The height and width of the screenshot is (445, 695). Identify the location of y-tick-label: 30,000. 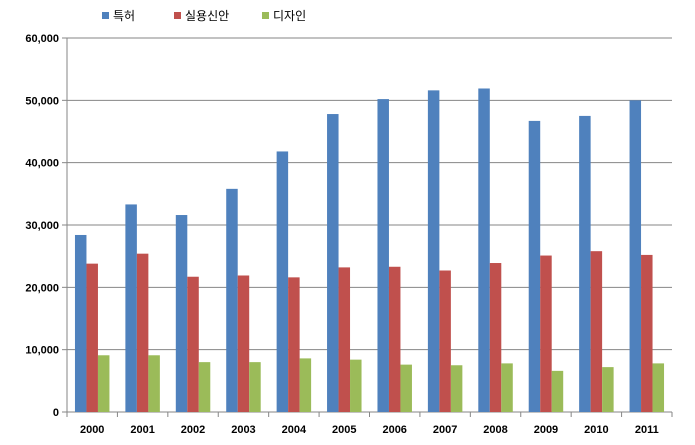
(42, 226).